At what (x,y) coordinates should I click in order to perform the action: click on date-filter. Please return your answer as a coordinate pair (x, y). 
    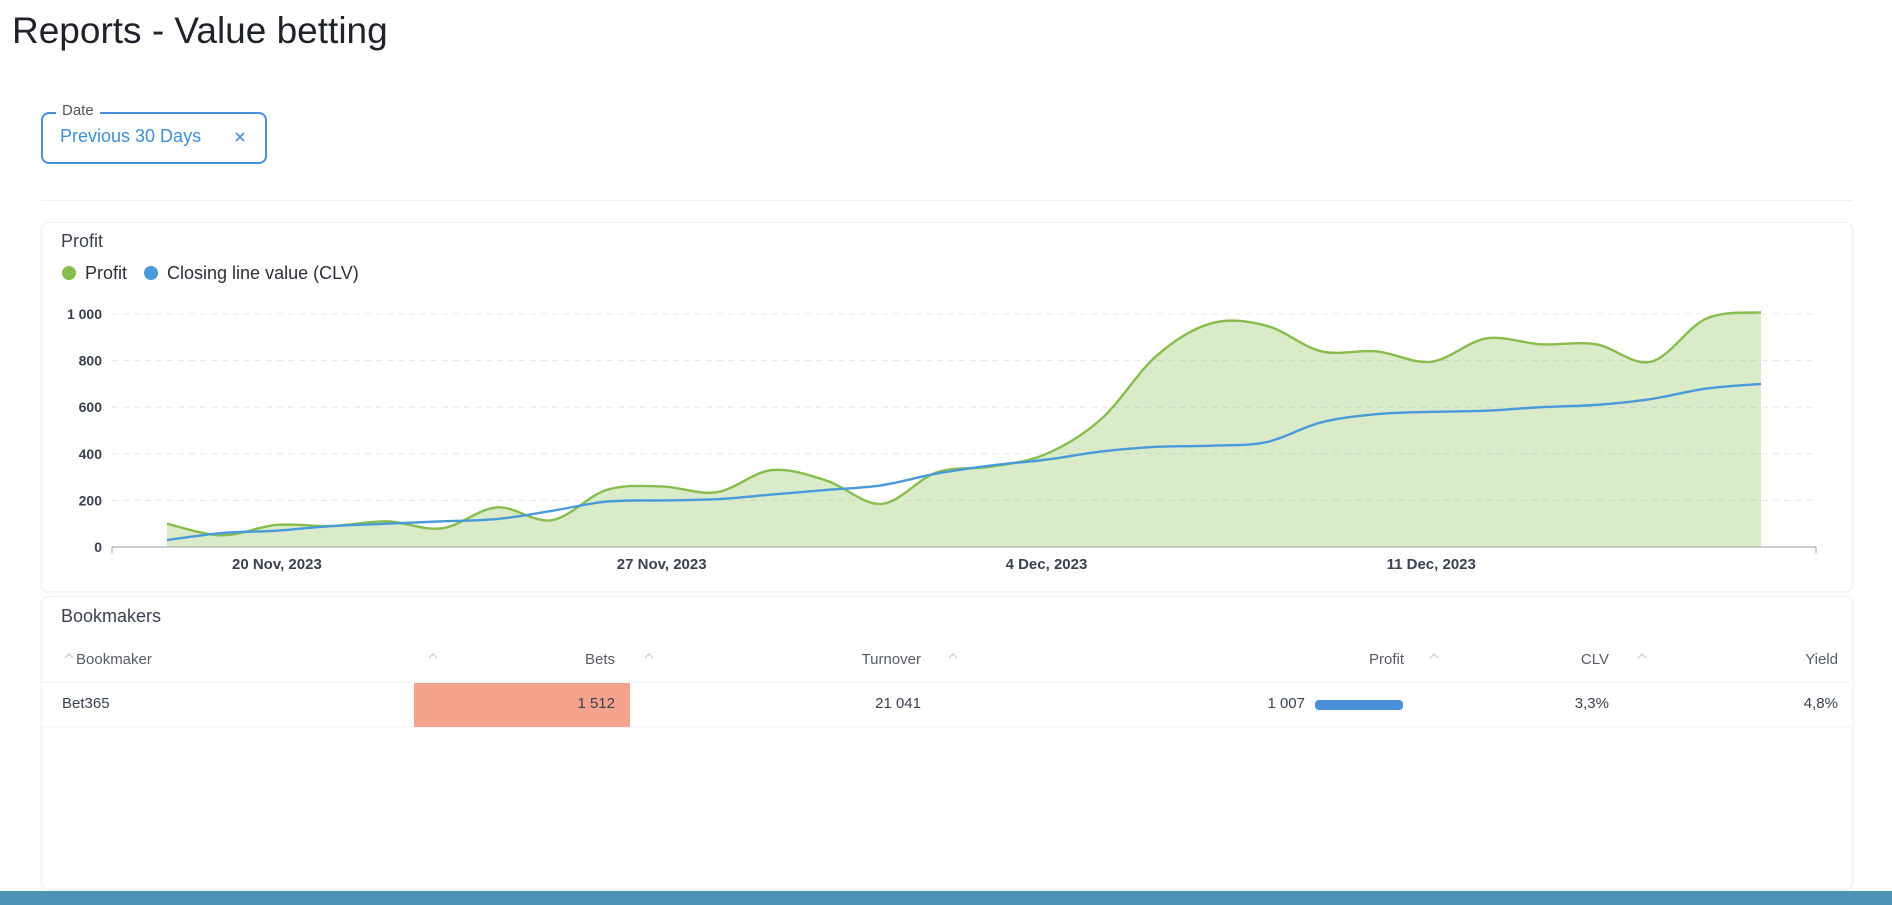
    Looking at the image, I should click on (154, 138).